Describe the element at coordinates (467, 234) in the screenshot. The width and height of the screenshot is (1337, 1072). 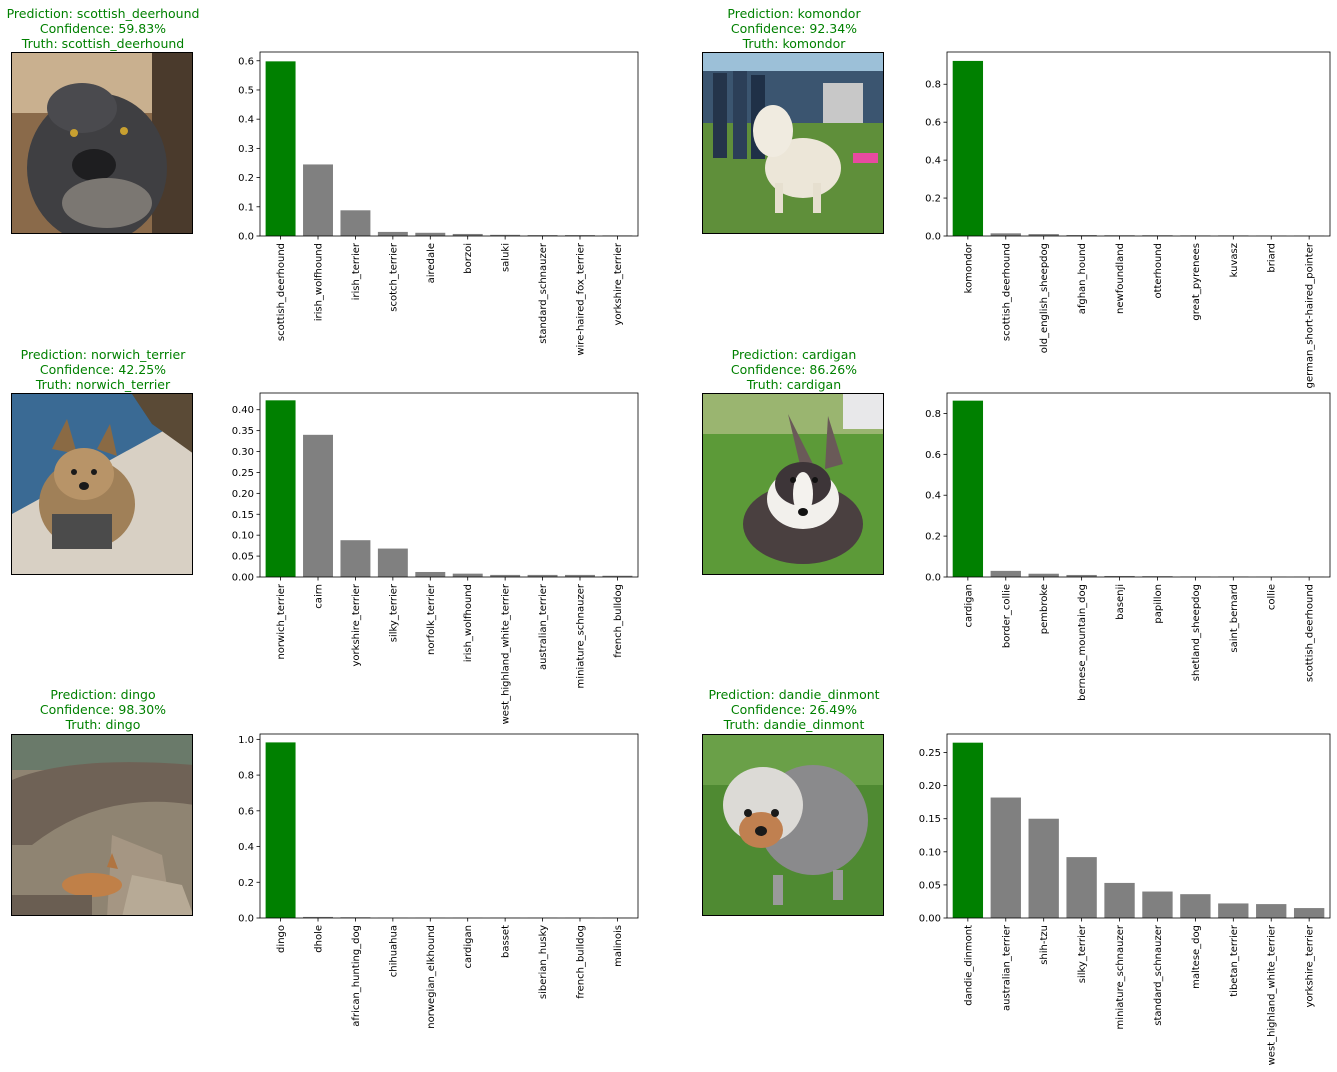
I see `bar-borzoi` at that location.